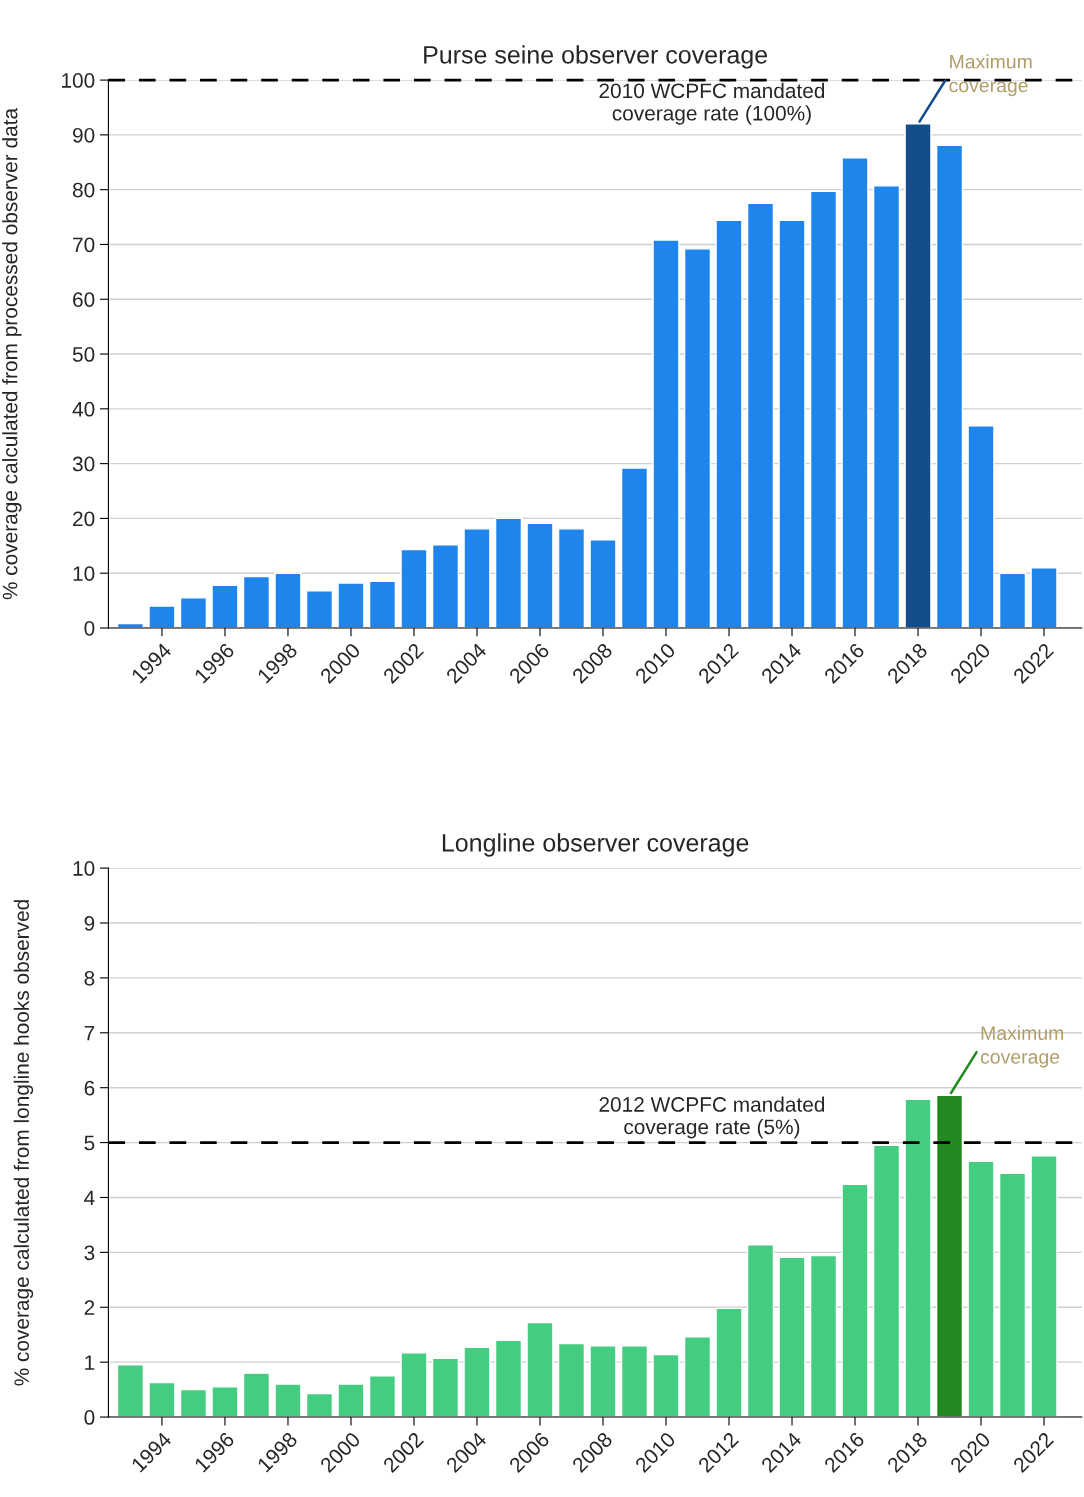 This screenshot has width=1084, height=1497. What do you see at coordinates (712, 1117) in the screenshot?
I see `ref-line-label: 2012 WCPFC mandated coverage rate (5%)` at bounding box center [712, 1117].